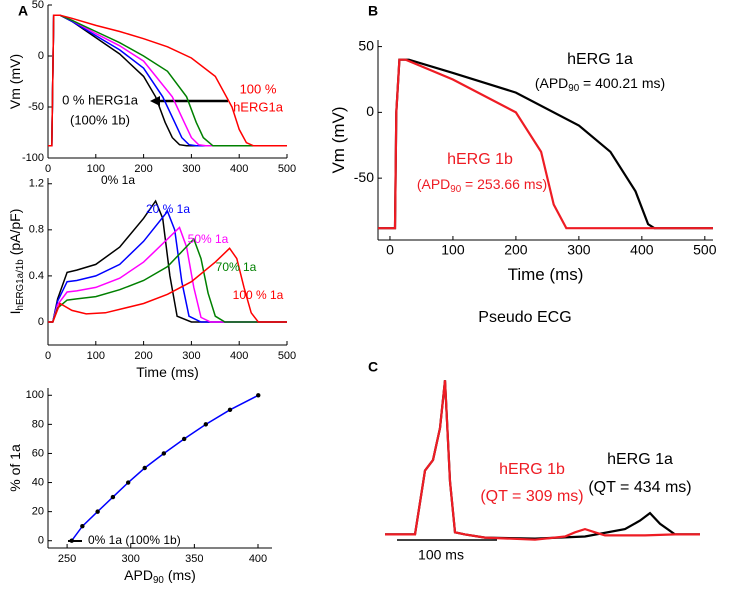 This screenshot has height=600, width=737. Describe the element at coordinates (33, 158) in the screenshot. I see `y-tick-label: -100` at that location.